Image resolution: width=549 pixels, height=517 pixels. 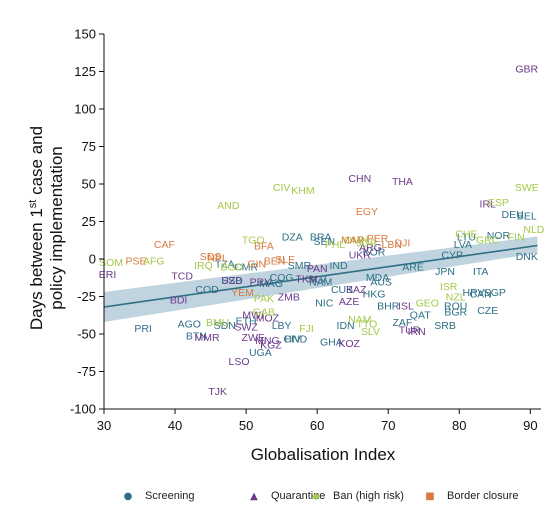 What do you see at coordinates (179, 301) in the screenshot?
I see `point-label-bdi: BDI` at bounding box center [179, 301].